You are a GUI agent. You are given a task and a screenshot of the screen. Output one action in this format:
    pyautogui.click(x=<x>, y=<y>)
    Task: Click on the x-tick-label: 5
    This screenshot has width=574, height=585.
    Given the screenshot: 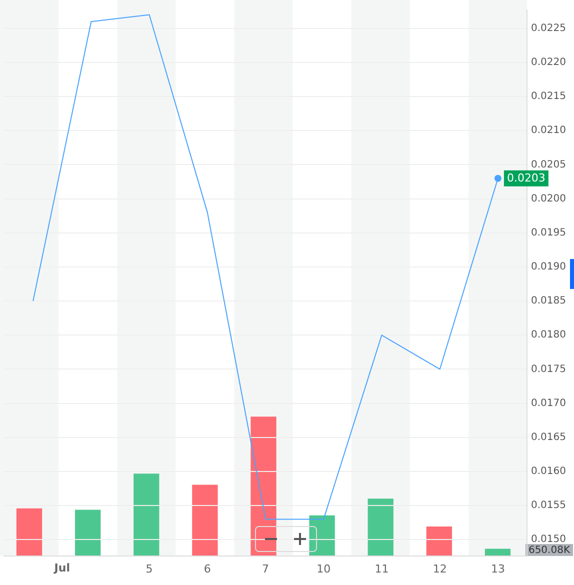 What is the action you would take?
    pyautogui.click(x=149, y=569)
    